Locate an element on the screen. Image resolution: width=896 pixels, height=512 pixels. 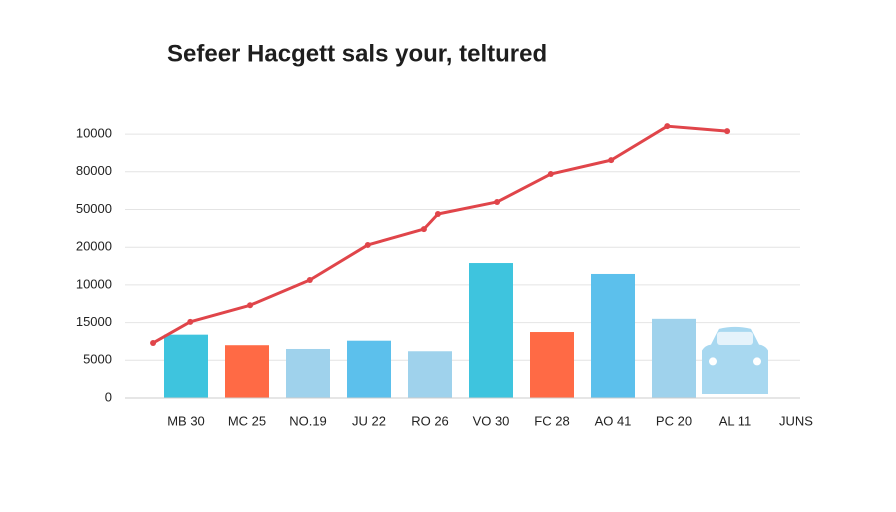
car-window is located at coordinates (735, 338).